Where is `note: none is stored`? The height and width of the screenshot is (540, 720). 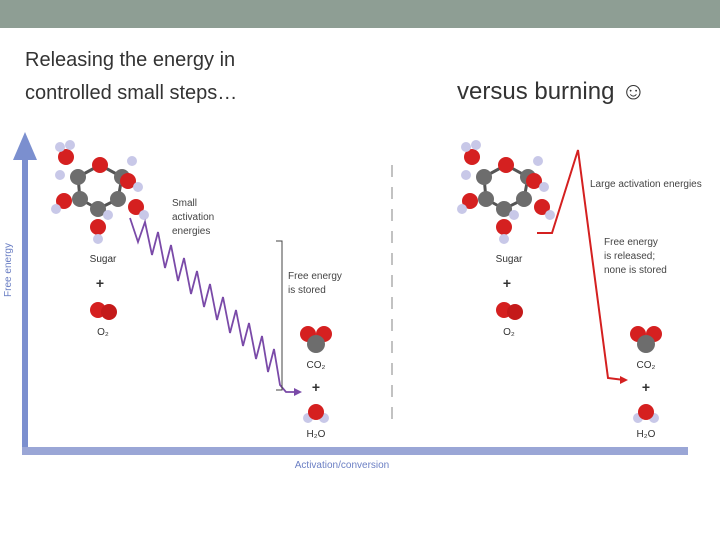
note: none is stored is located at coordinates (635, 270).